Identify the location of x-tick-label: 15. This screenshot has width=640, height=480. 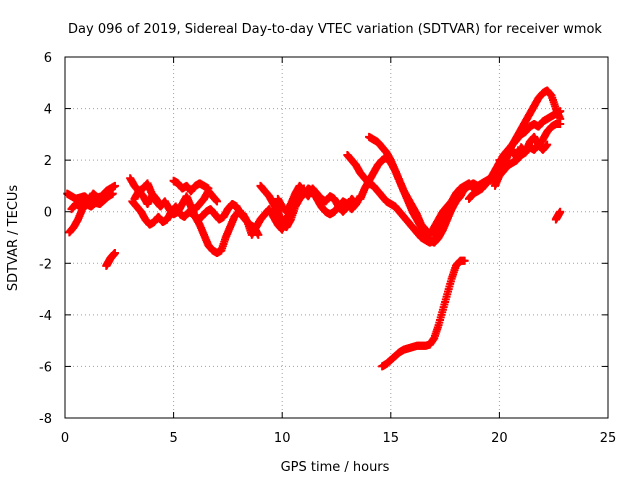
(391, 438).